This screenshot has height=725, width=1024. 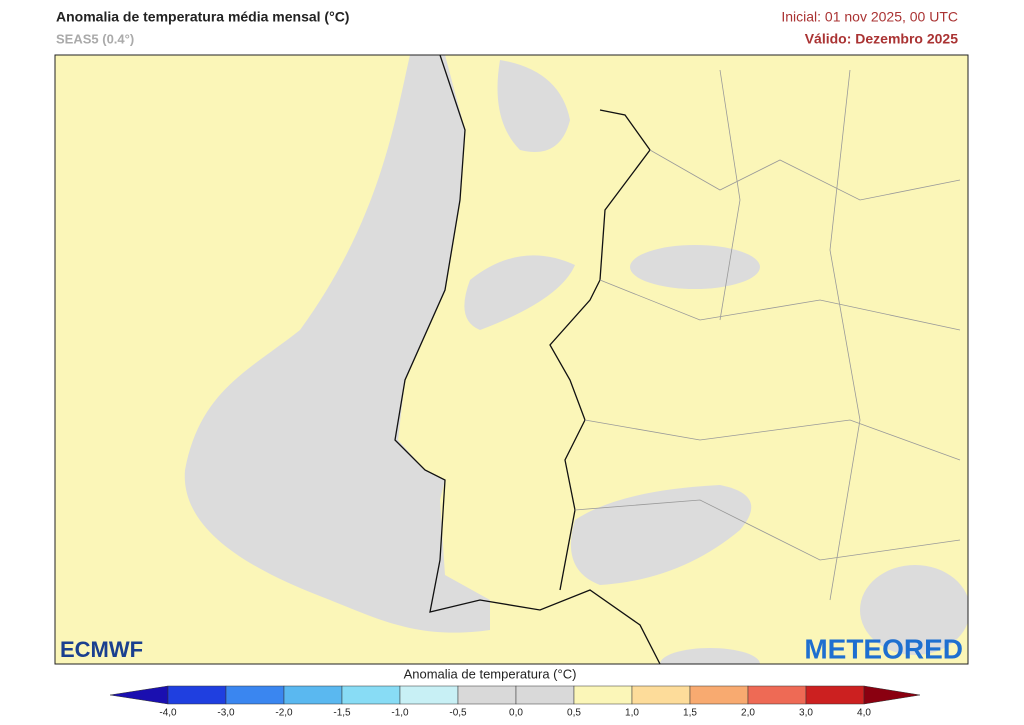 What do you see at coordinates (690, 713) in the screenshot?
I see `colorbar-tick-label: 1,5` at bounding box center [690, 713].